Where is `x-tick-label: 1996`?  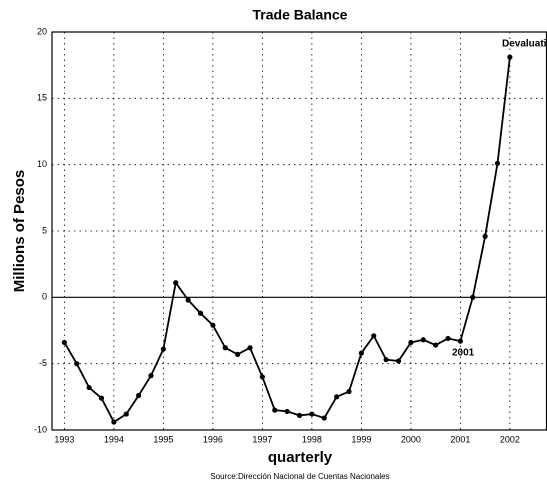
x-tick-label: 1996 is located at coordinates (213, 439).